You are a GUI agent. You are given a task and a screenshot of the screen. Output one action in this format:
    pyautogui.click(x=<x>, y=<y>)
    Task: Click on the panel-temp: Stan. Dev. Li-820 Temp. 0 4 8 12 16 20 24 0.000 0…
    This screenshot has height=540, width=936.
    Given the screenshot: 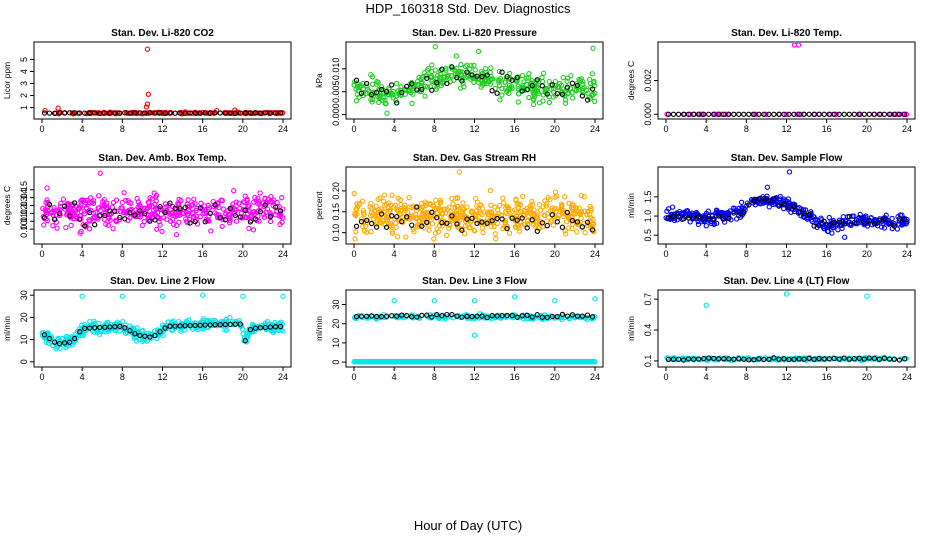 What is the action you would take?
    pyautogui.click(x=771, y=81)
    